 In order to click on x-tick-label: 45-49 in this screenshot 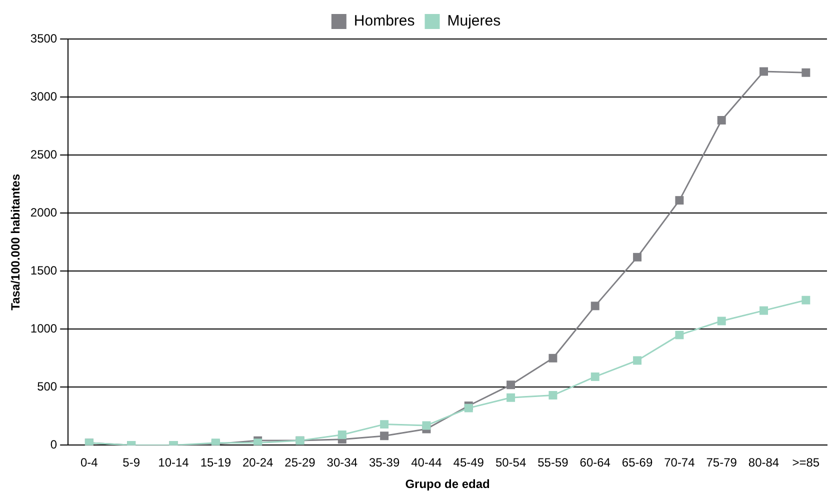, I will do `click(468, 463)`.